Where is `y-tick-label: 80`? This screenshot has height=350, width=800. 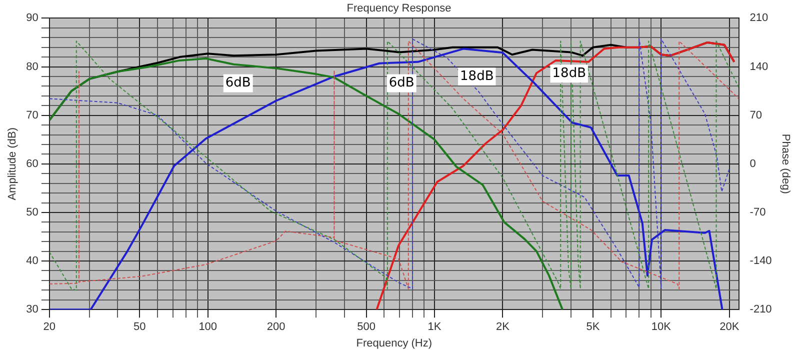
y-tick-label: 80 is located at coordinates (32, 66).